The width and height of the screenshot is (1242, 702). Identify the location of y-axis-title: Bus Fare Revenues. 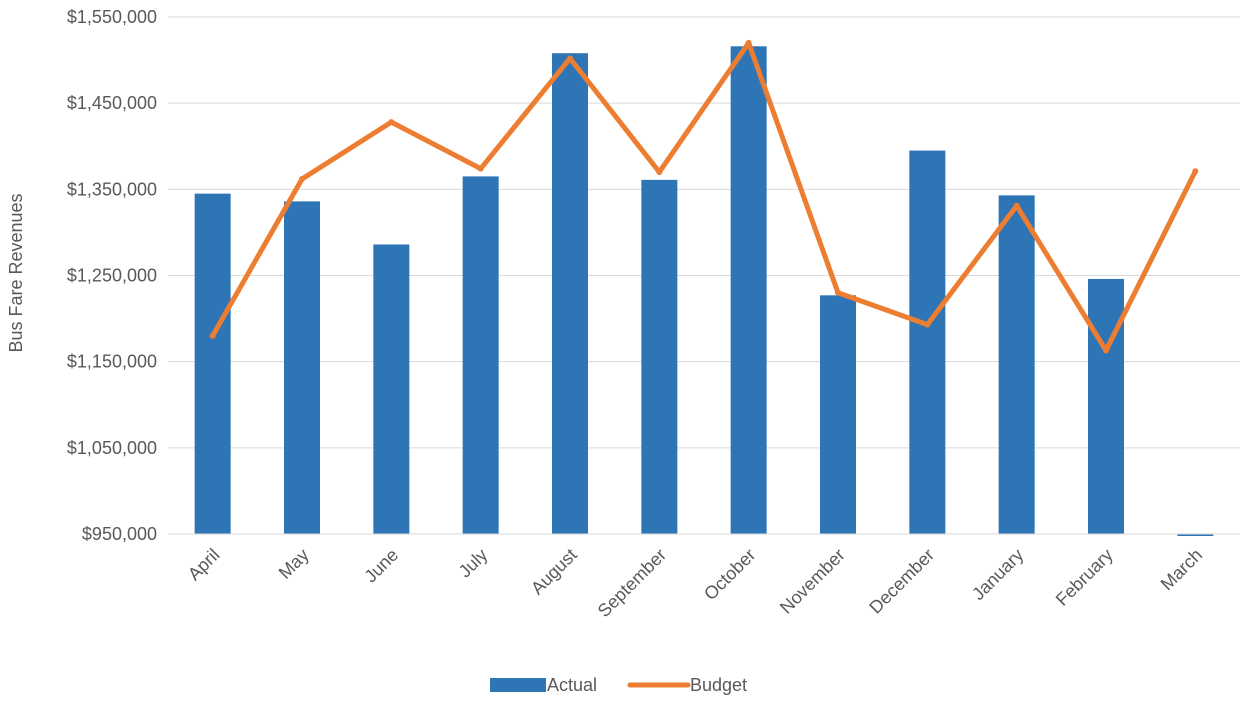
(16, 272).